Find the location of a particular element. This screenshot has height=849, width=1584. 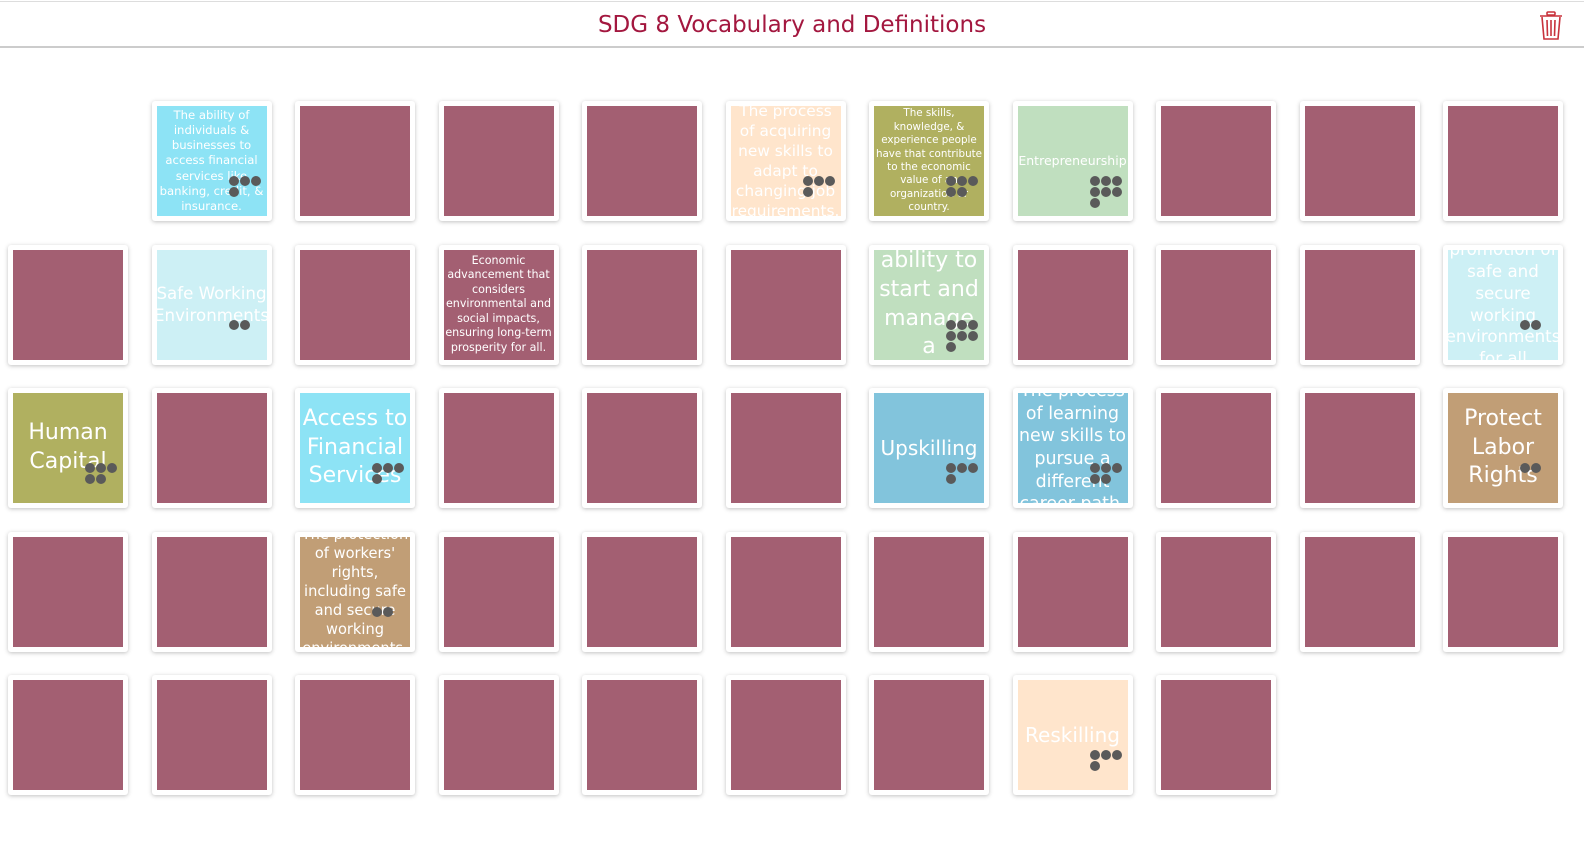

card-text: Reskilling is located at coordinates (1072, 735).